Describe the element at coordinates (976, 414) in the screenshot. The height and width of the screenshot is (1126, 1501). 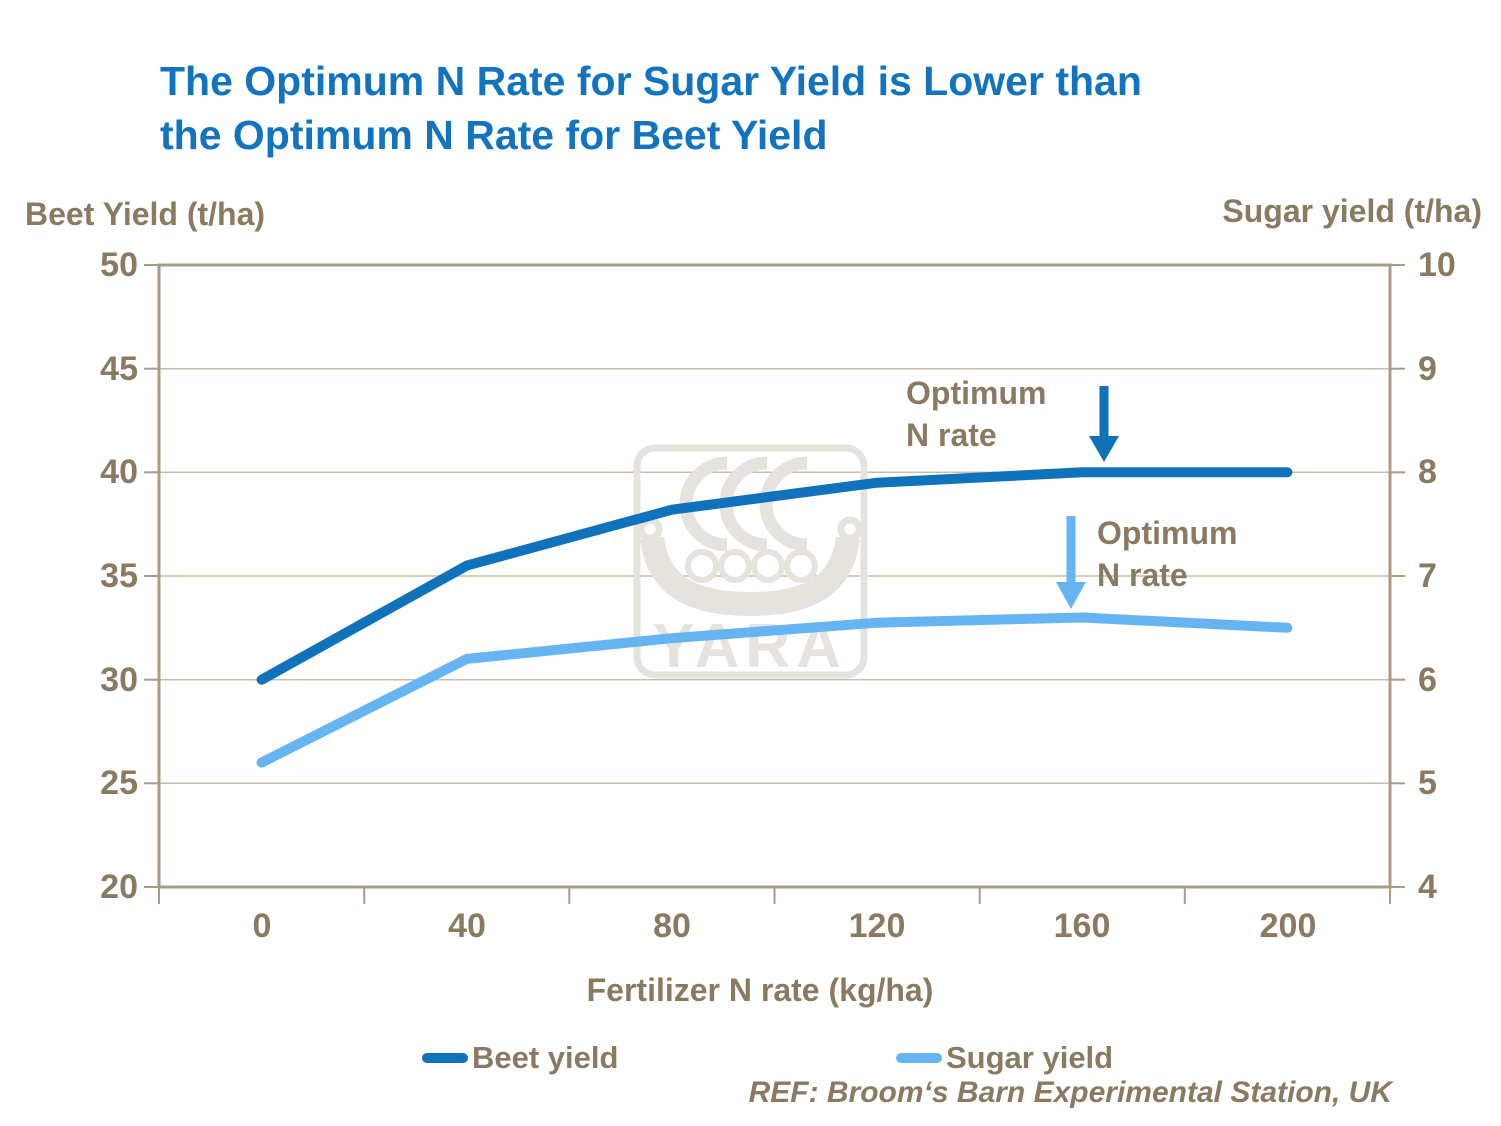
I see `beet-optimum-note: Optimum N rate` at that location.